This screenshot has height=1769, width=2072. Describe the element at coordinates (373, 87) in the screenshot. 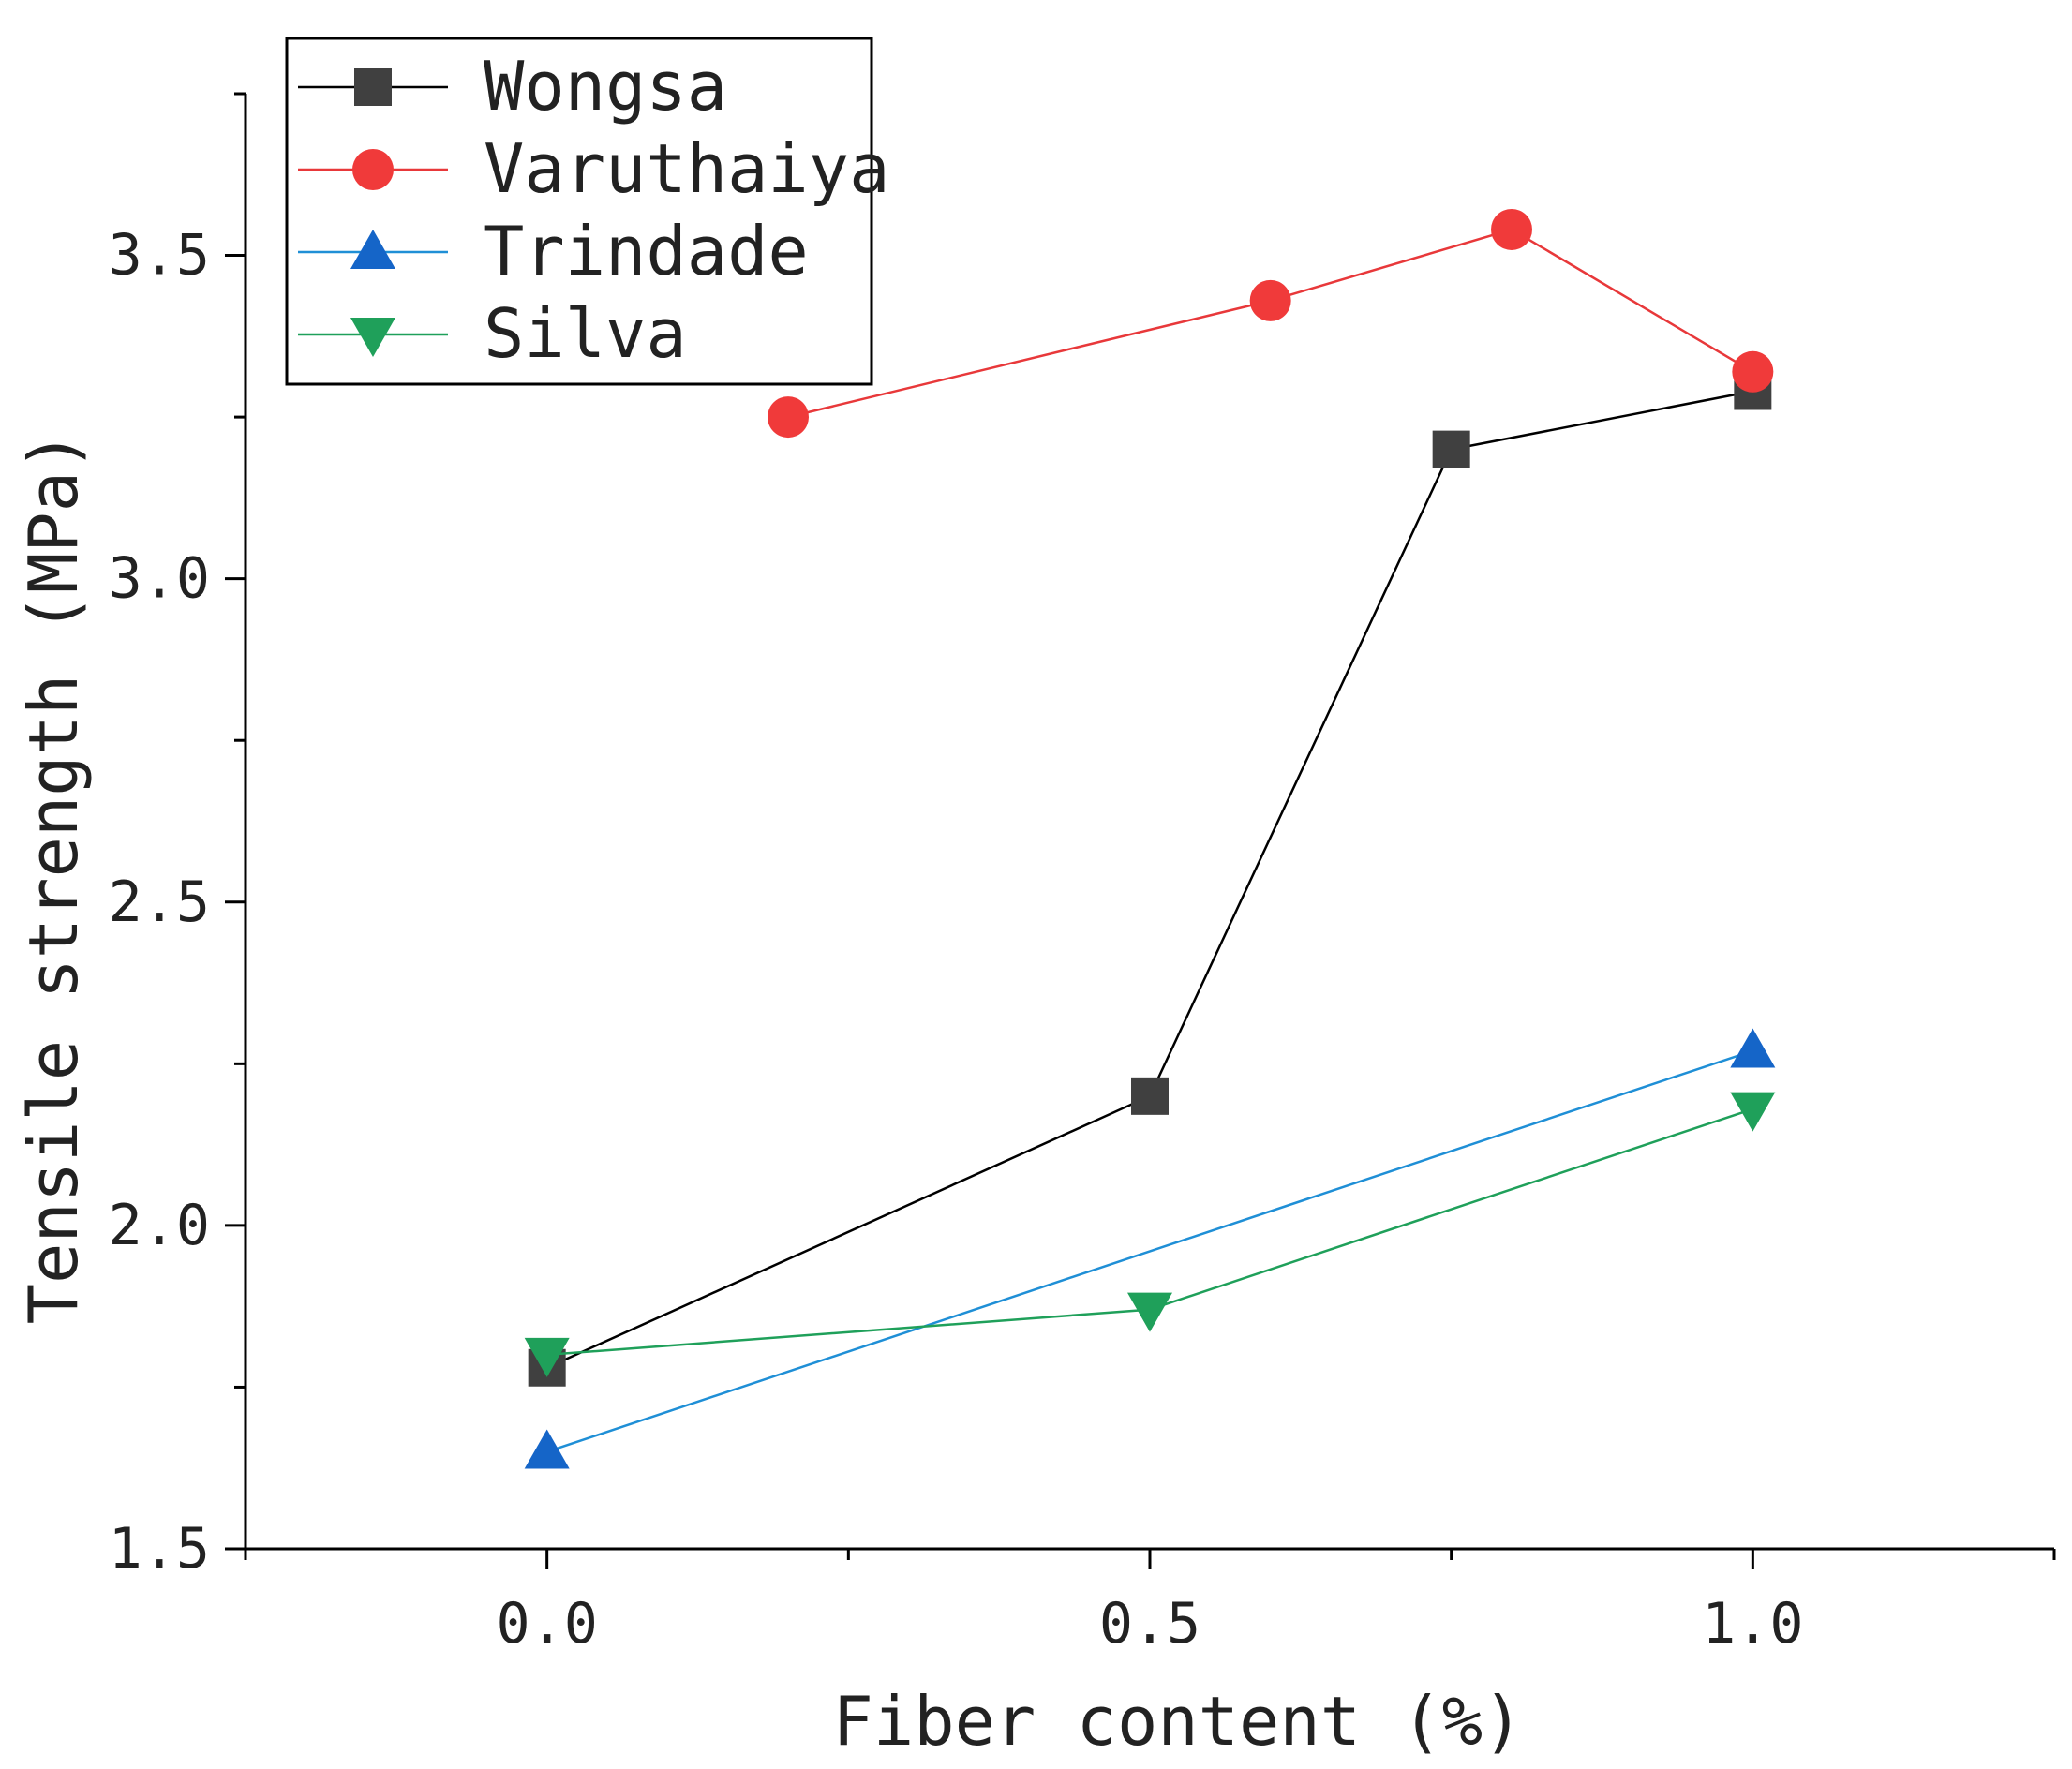

I see `legend-marker-wongsa` at that location.